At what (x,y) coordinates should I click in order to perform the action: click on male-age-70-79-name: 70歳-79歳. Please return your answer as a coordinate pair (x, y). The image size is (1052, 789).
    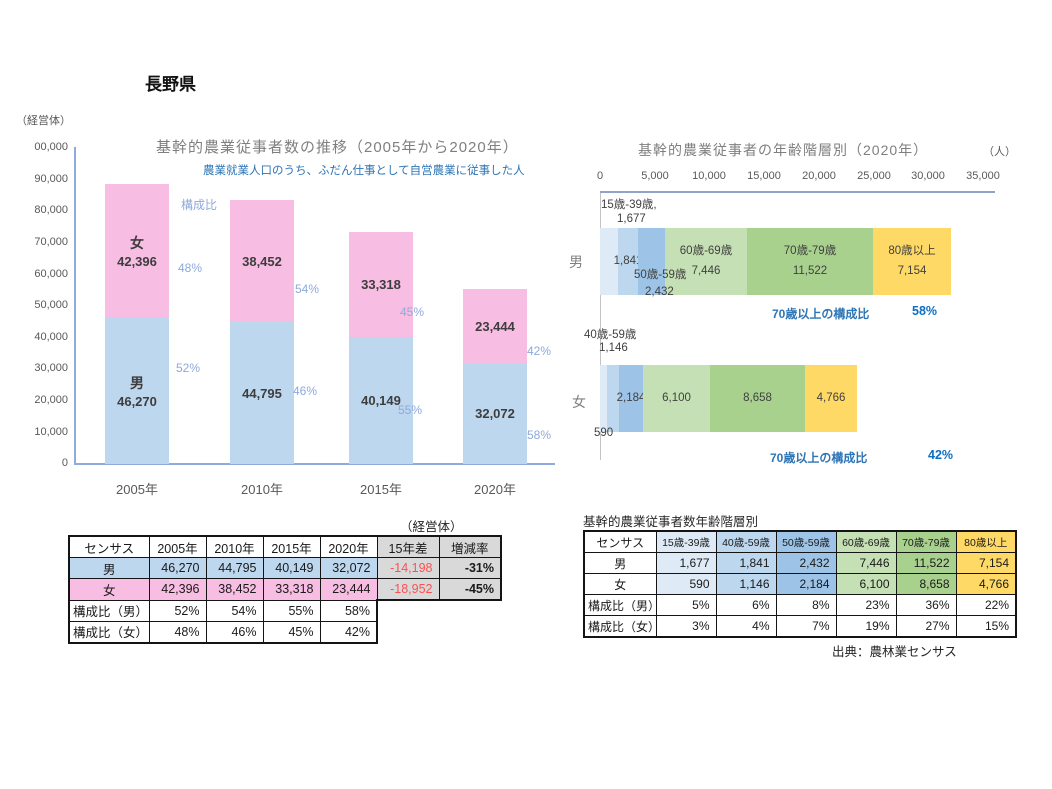
    Looking at the image, I should click on (810, 250).